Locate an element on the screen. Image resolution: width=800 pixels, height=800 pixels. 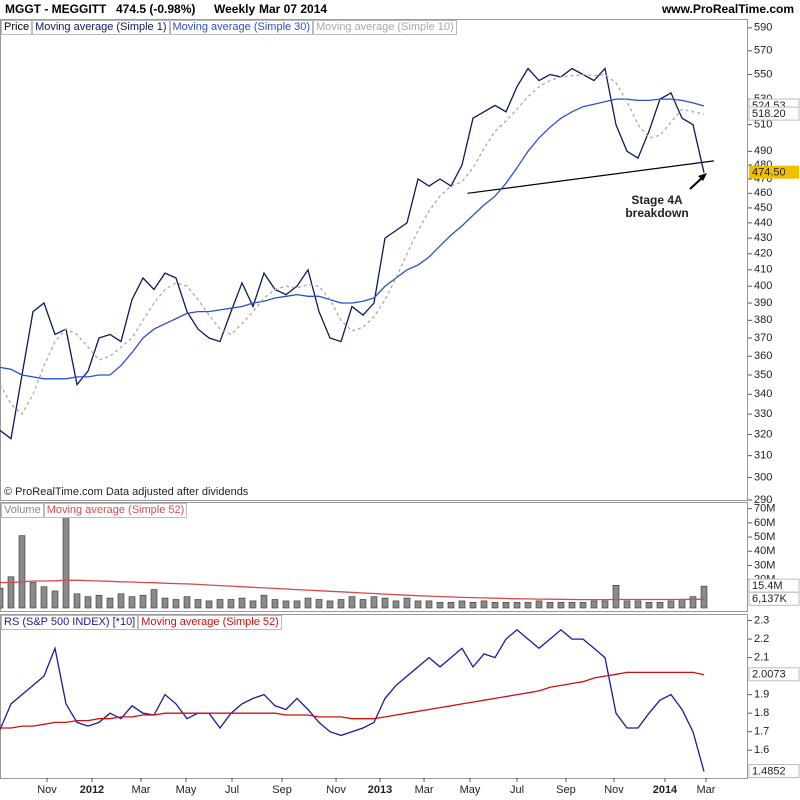
y-tick-label: 390 is located at coordinates (763, 303).